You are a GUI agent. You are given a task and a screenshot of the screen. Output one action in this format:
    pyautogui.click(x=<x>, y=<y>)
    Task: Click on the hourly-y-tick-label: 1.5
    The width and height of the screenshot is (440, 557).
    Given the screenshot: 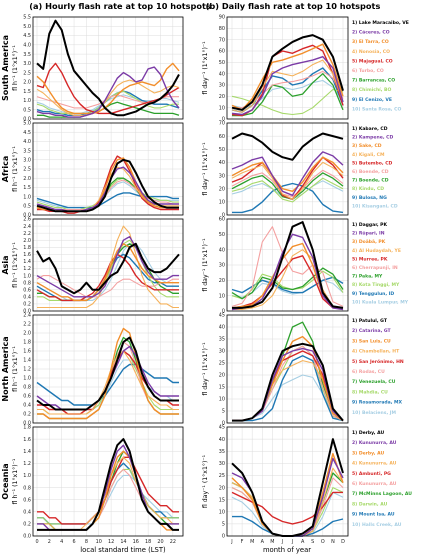 What is the action you would take?
    pyautogui.click(x=27, y=92)
    